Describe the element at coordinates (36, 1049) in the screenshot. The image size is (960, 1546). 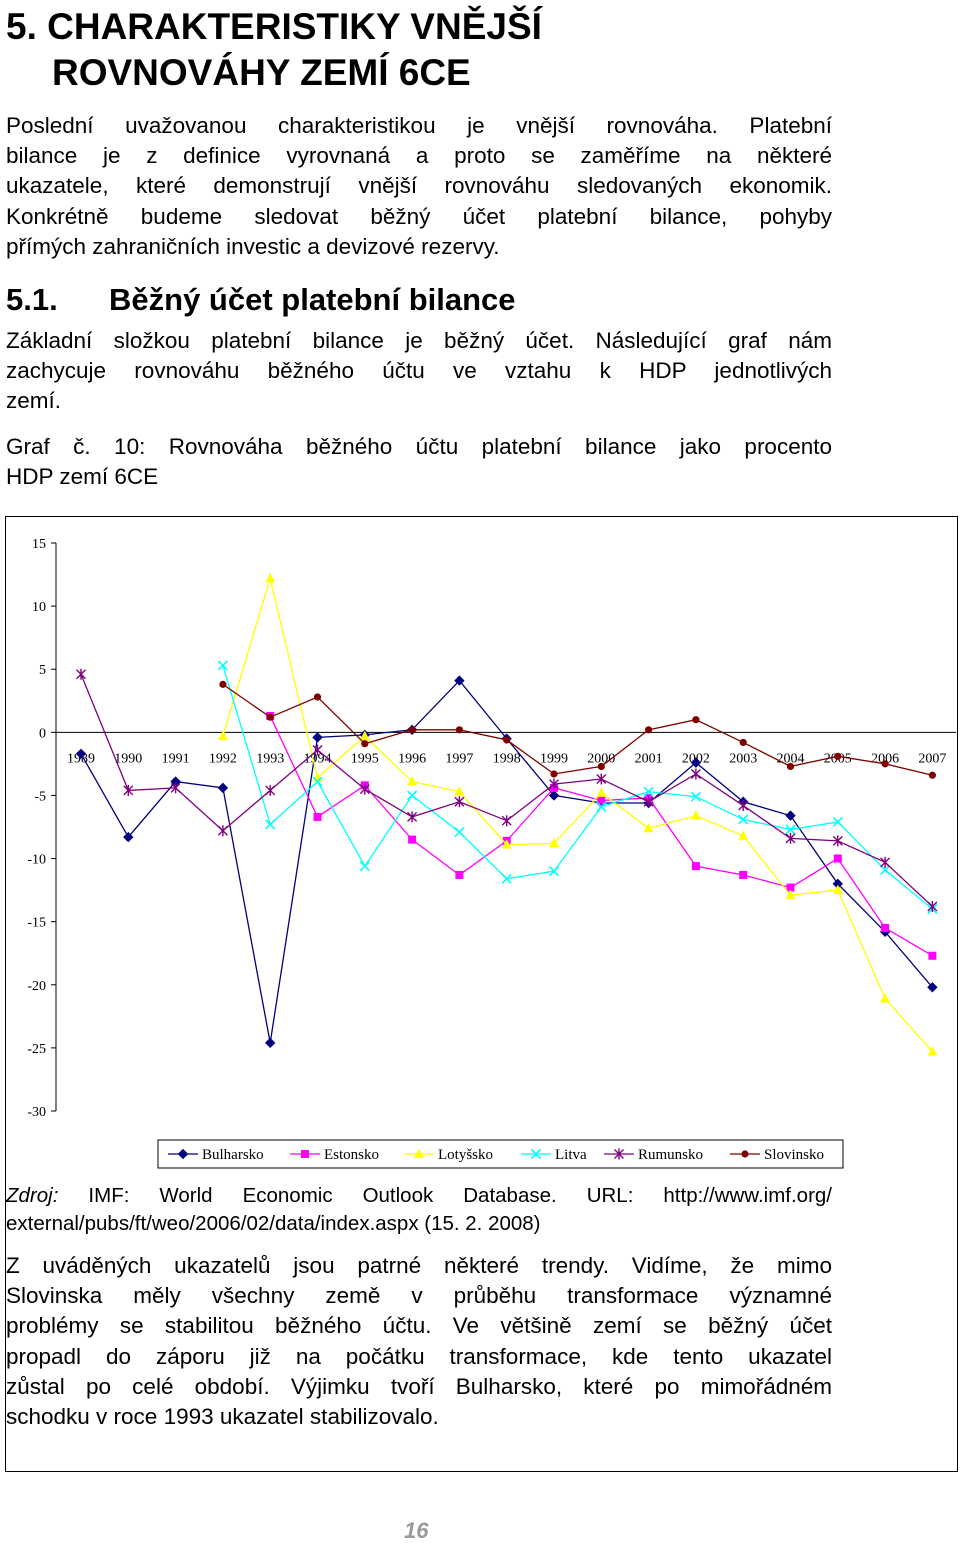
I see `y-tick-label: -25` at that location.